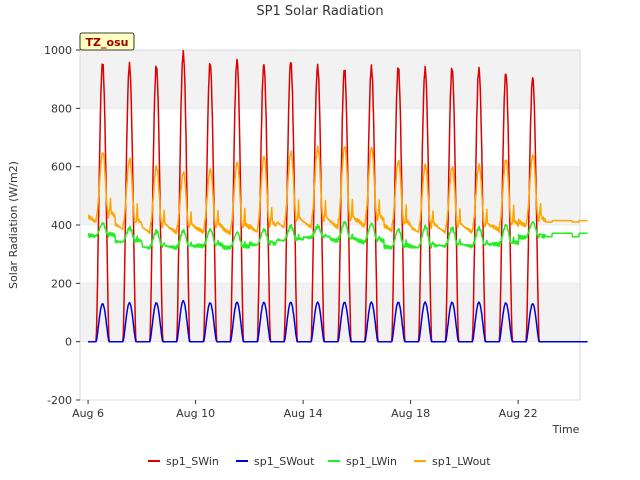 The height and width of the screenshot is (480, 640). What do you see at coordinates (337, 321) in the screenshot?
I see `series-line-sp1_SWout` at bounding box center [337, 321].